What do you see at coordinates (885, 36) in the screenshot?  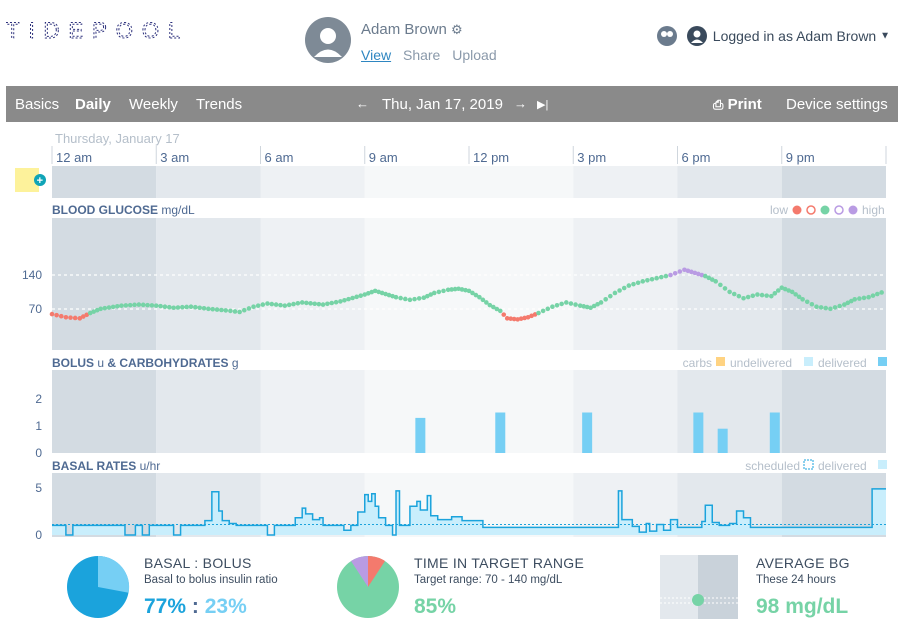 I see `caret-down-icon: ▼` at bounding box center [885, 36].